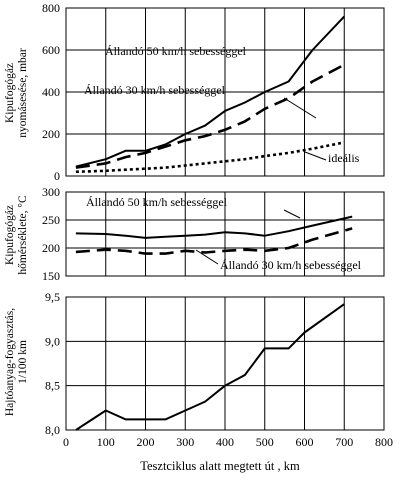 The image size is (404, 481). What do you see at coordinates (10, 362) in the screenshot?
I see `consumption-ylabel-line1: Hajtóanyag-fogyasztás,` at bounding box center [10, 362].